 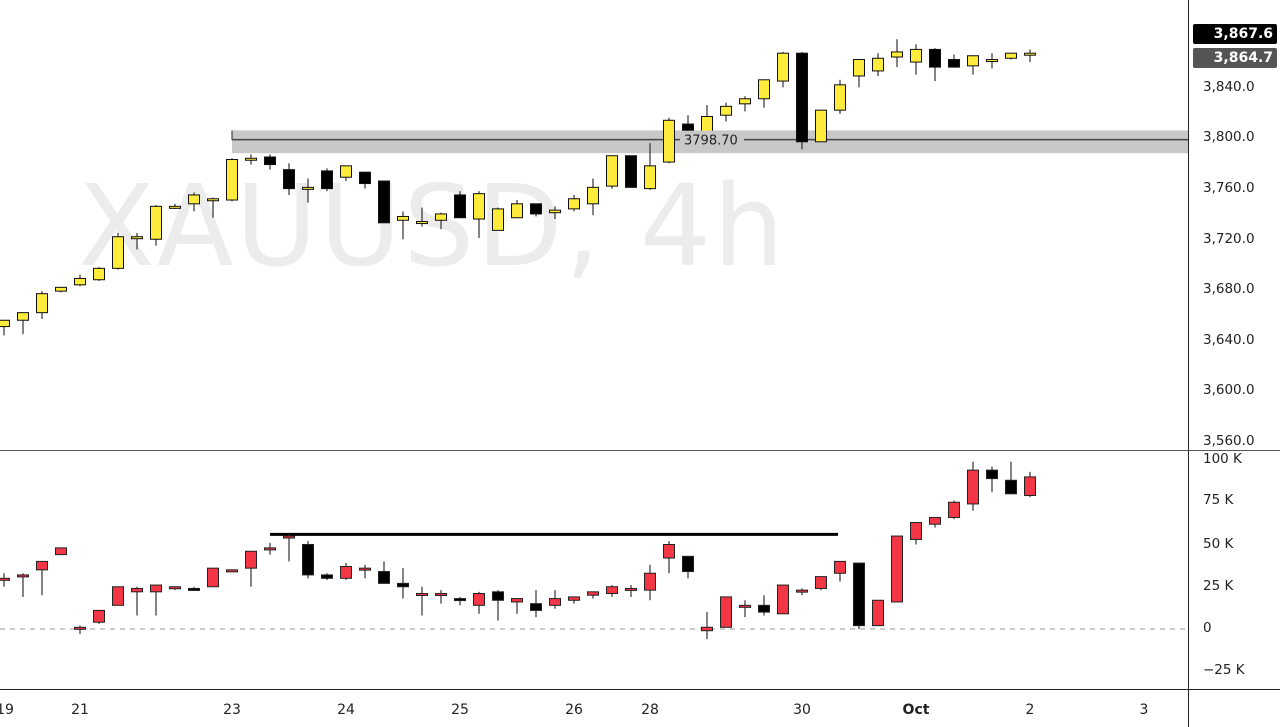 I want to click on price-tick-label: 3,800.0, so click(x=1229, y=137).